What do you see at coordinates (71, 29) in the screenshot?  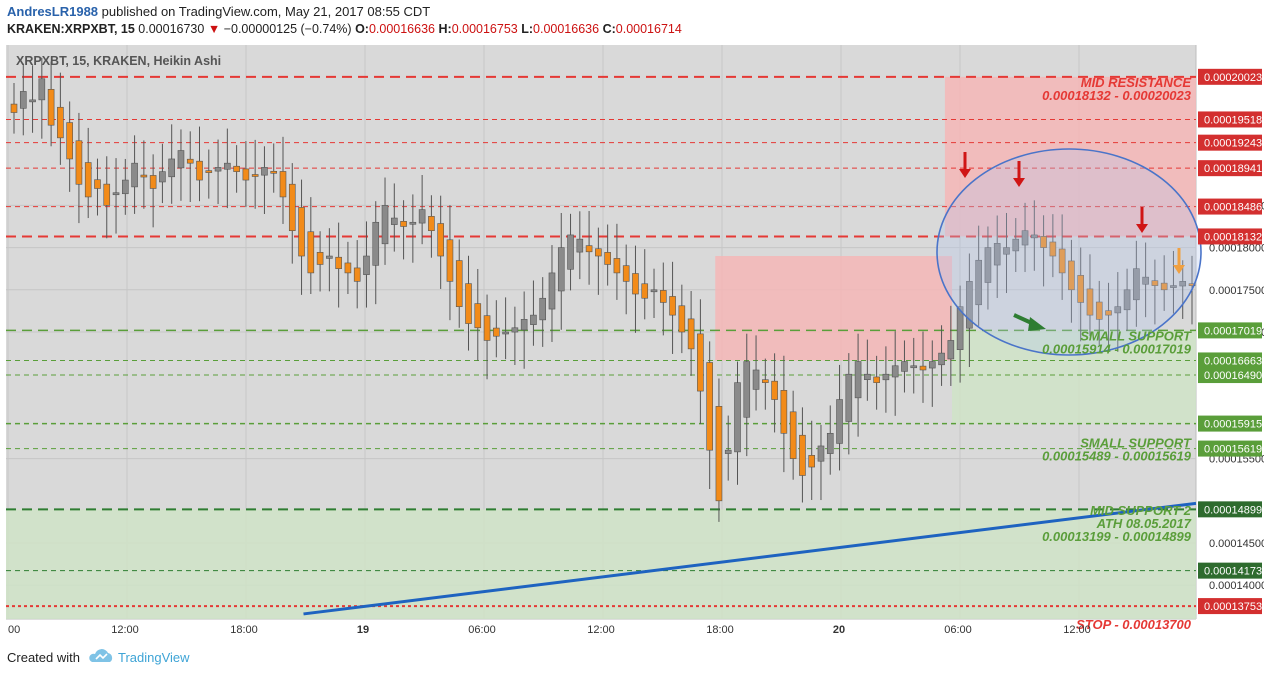 I see `symbol-name: KRAKEN:XRPXBT, 15` at bounding box center [71, 29].